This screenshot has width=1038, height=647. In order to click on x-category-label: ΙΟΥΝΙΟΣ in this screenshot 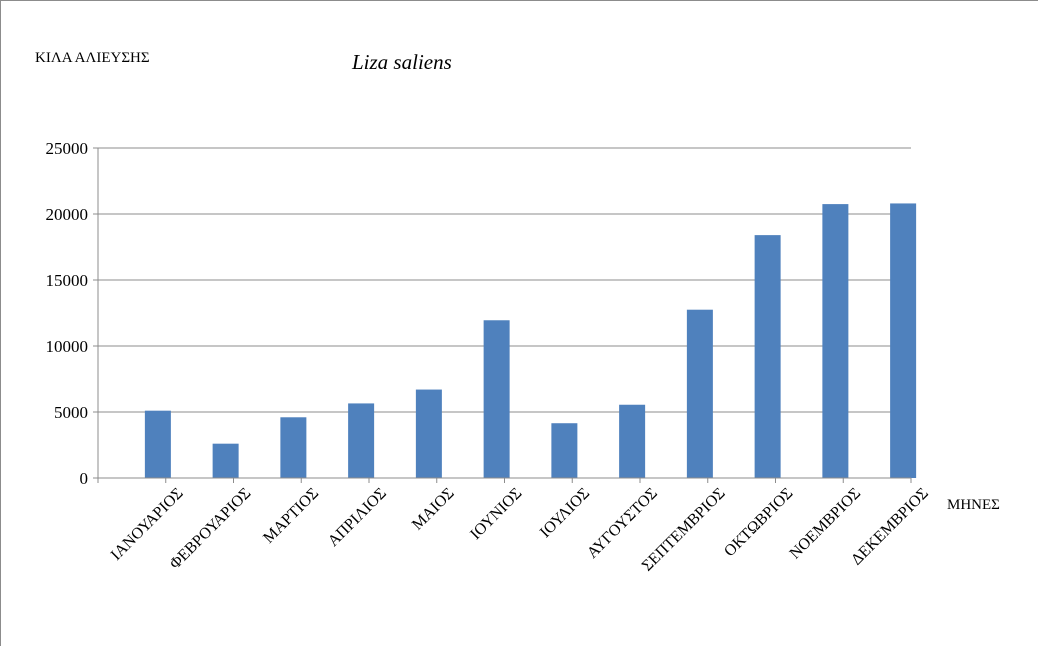, I will do `click(496, 514)`.